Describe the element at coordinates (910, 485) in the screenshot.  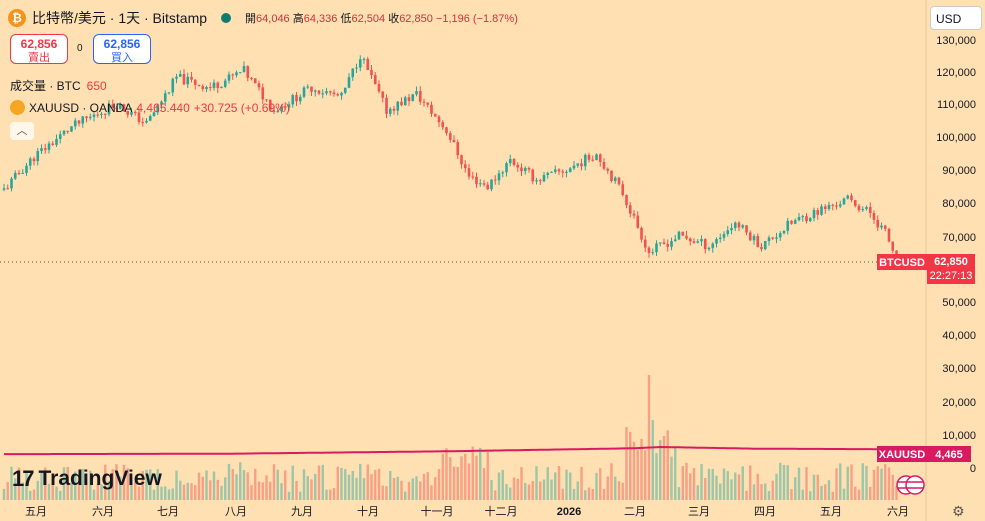
I see `us-flag-icon` at that location.